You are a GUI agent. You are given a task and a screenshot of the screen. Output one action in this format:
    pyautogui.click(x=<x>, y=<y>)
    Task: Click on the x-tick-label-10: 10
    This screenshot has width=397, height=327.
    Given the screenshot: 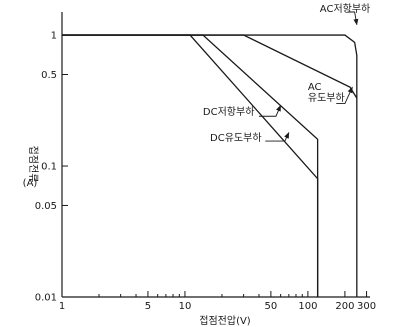 What is the action you would take?
    pyautogui.click(x=185, y=306)
    